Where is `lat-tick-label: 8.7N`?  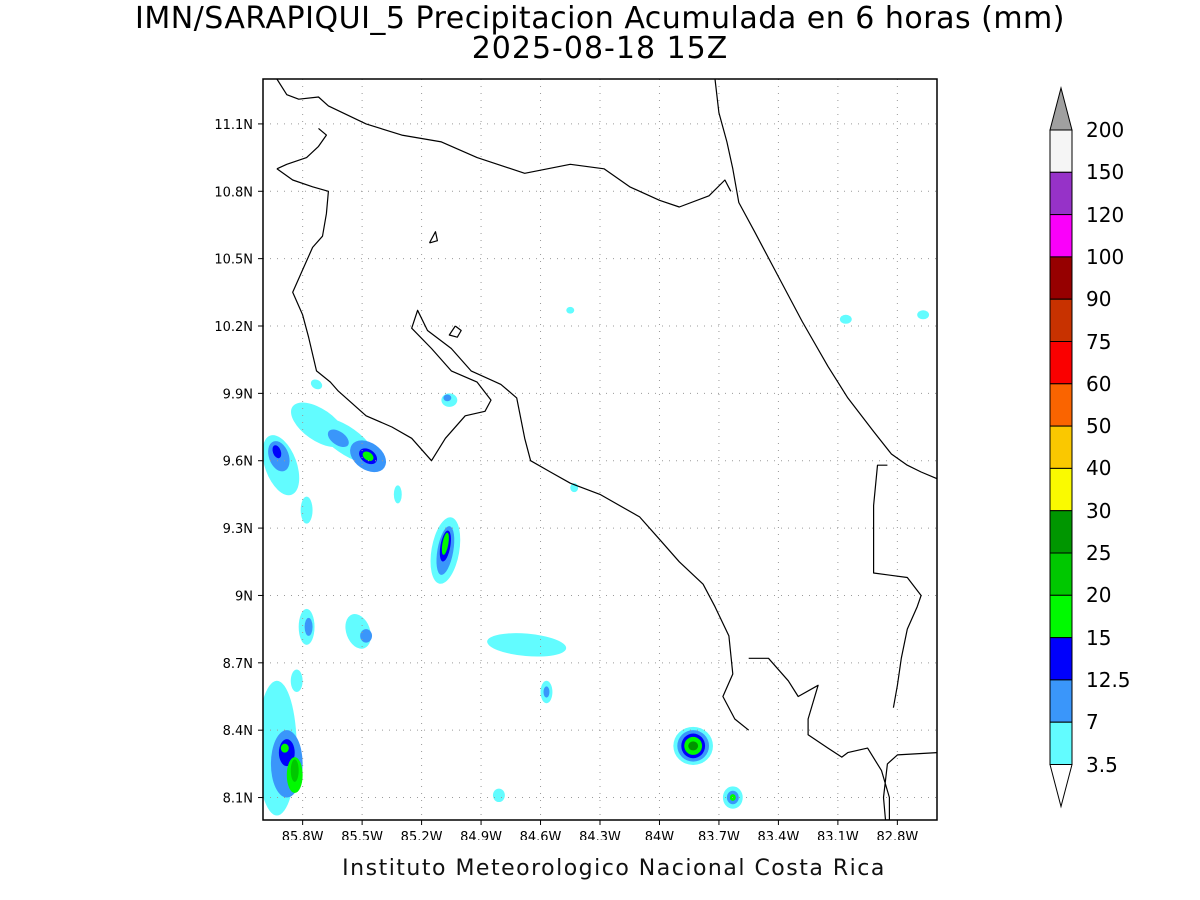 lat-tick-label: 8.7N is located at coordinates (238, 664).